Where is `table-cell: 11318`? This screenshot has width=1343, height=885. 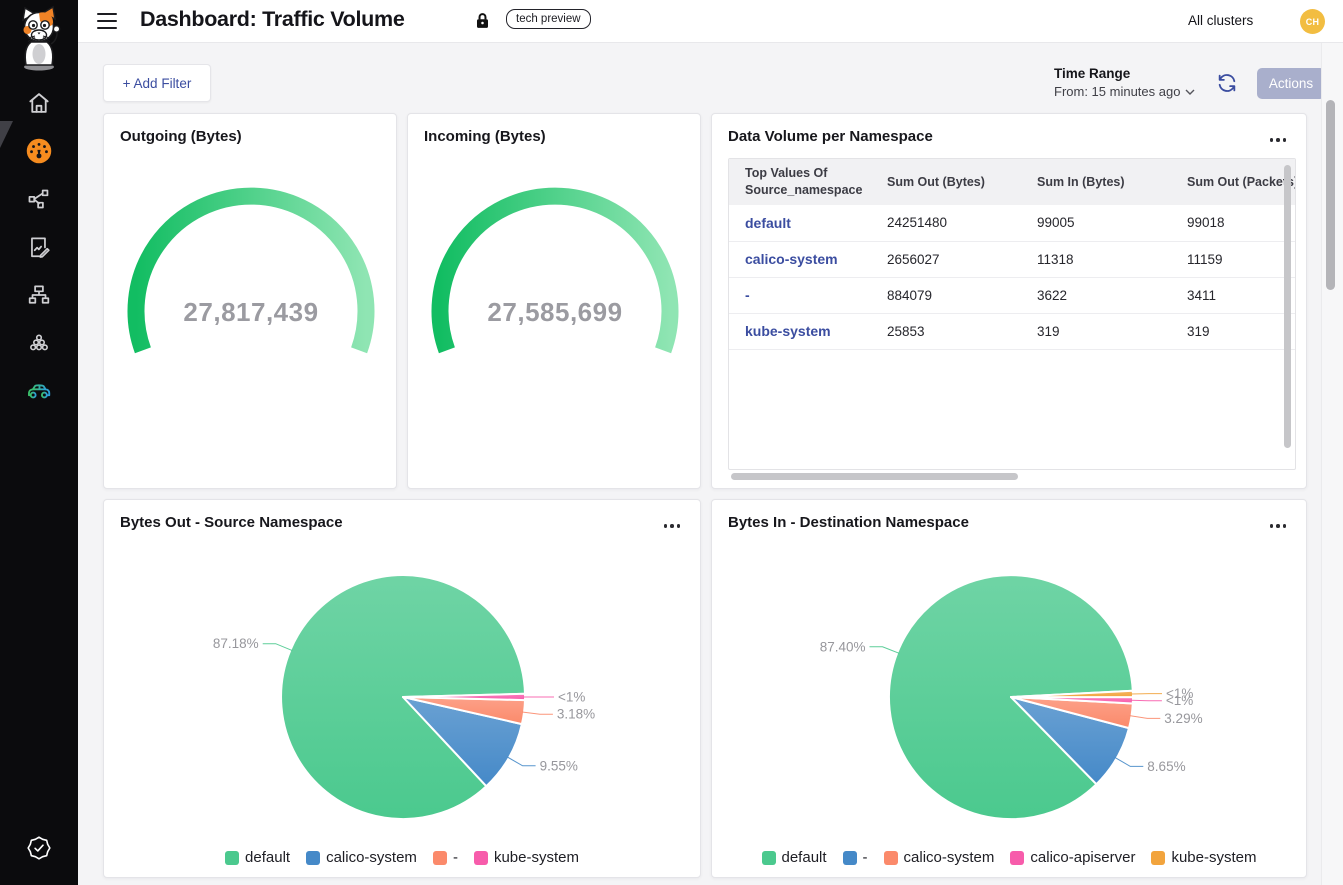 table-cell: 11318 is located at coordinates (1096, 259).